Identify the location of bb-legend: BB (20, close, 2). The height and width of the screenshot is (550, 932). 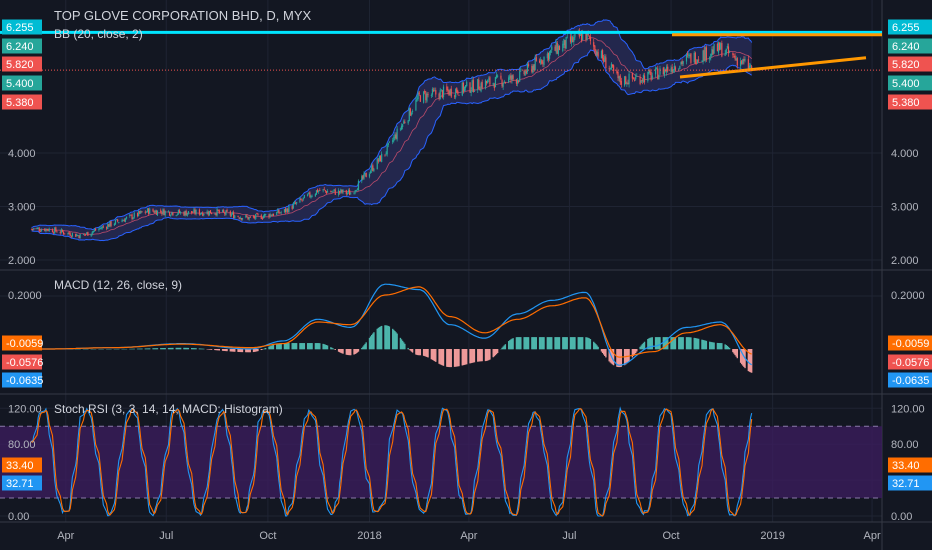
(98, 34).